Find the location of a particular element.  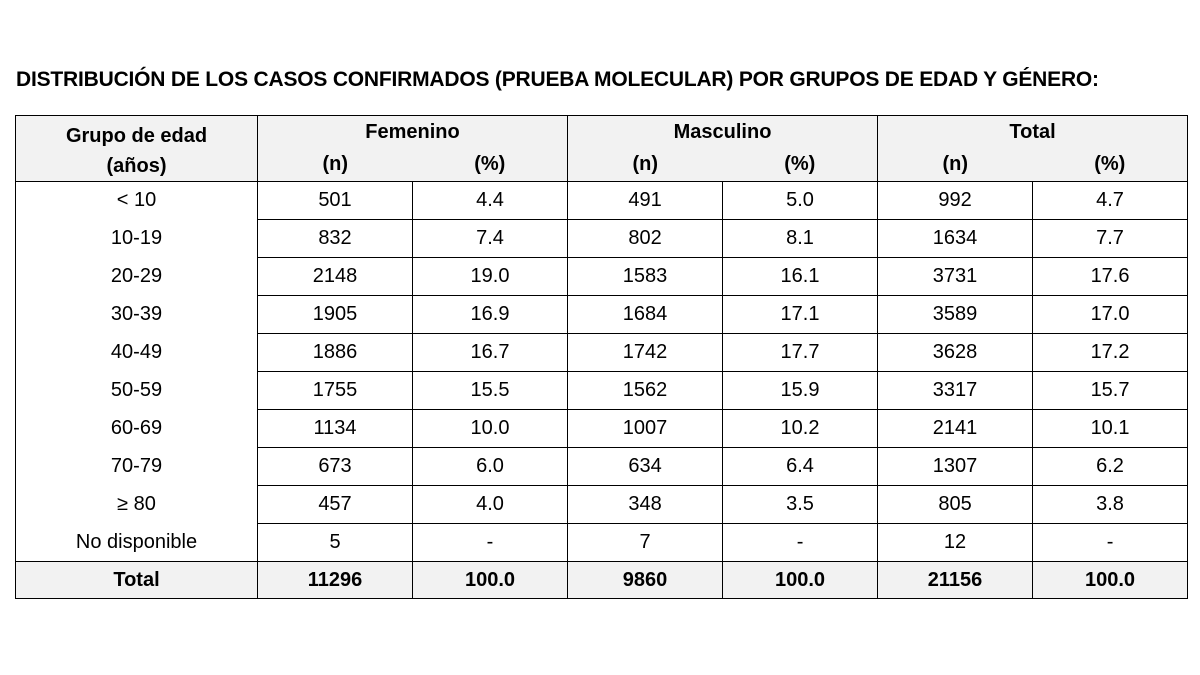

masculino-n-cell: 348 is located at coordinates (645, 504).